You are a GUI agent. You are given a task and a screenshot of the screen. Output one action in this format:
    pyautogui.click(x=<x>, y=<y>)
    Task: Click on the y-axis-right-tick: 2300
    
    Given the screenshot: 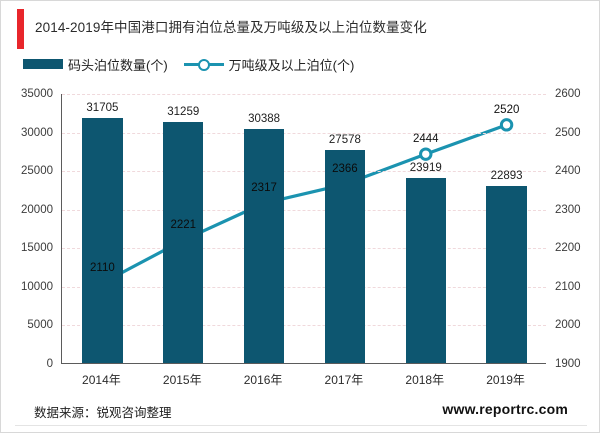 What is the action you would take?
    pyautogui.click(x=568, y=209)
    